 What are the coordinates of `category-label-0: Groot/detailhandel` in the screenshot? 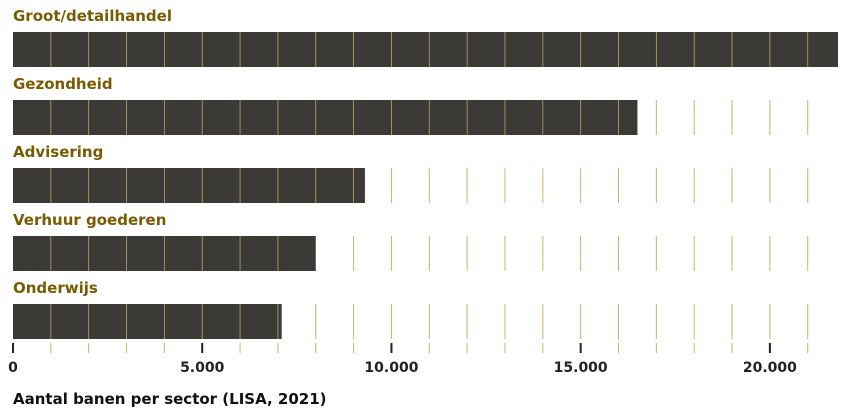 It's located at (92, 16).